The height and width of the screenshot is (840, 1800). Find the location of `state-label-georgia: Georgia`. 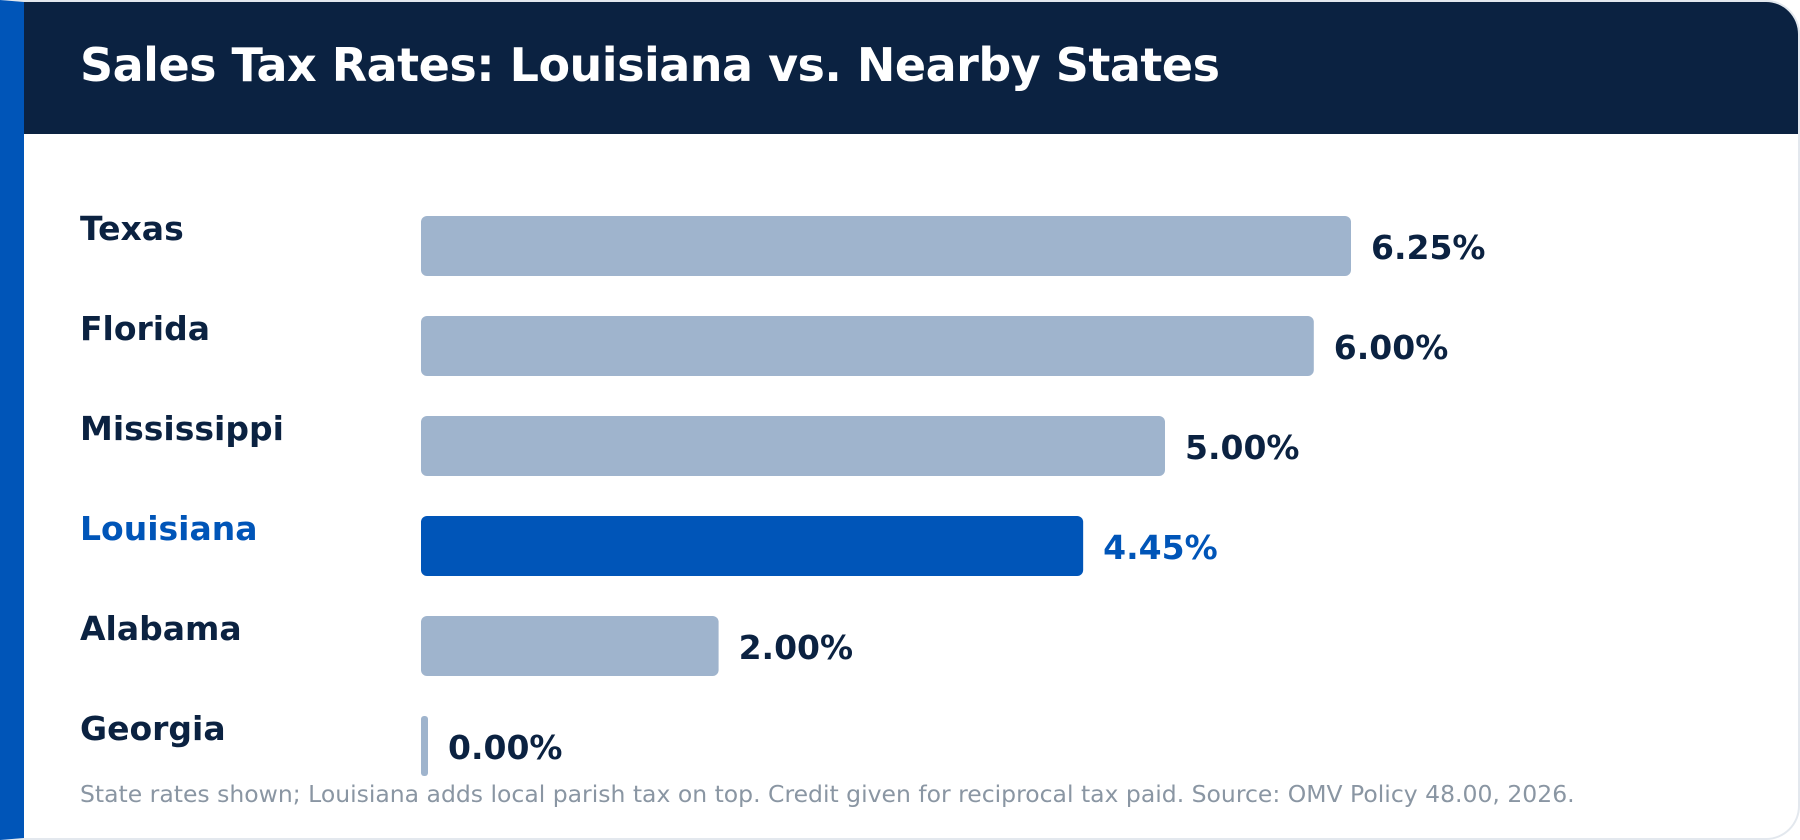

state-label-georgia: Georgia is located at coordinates (153, 728).